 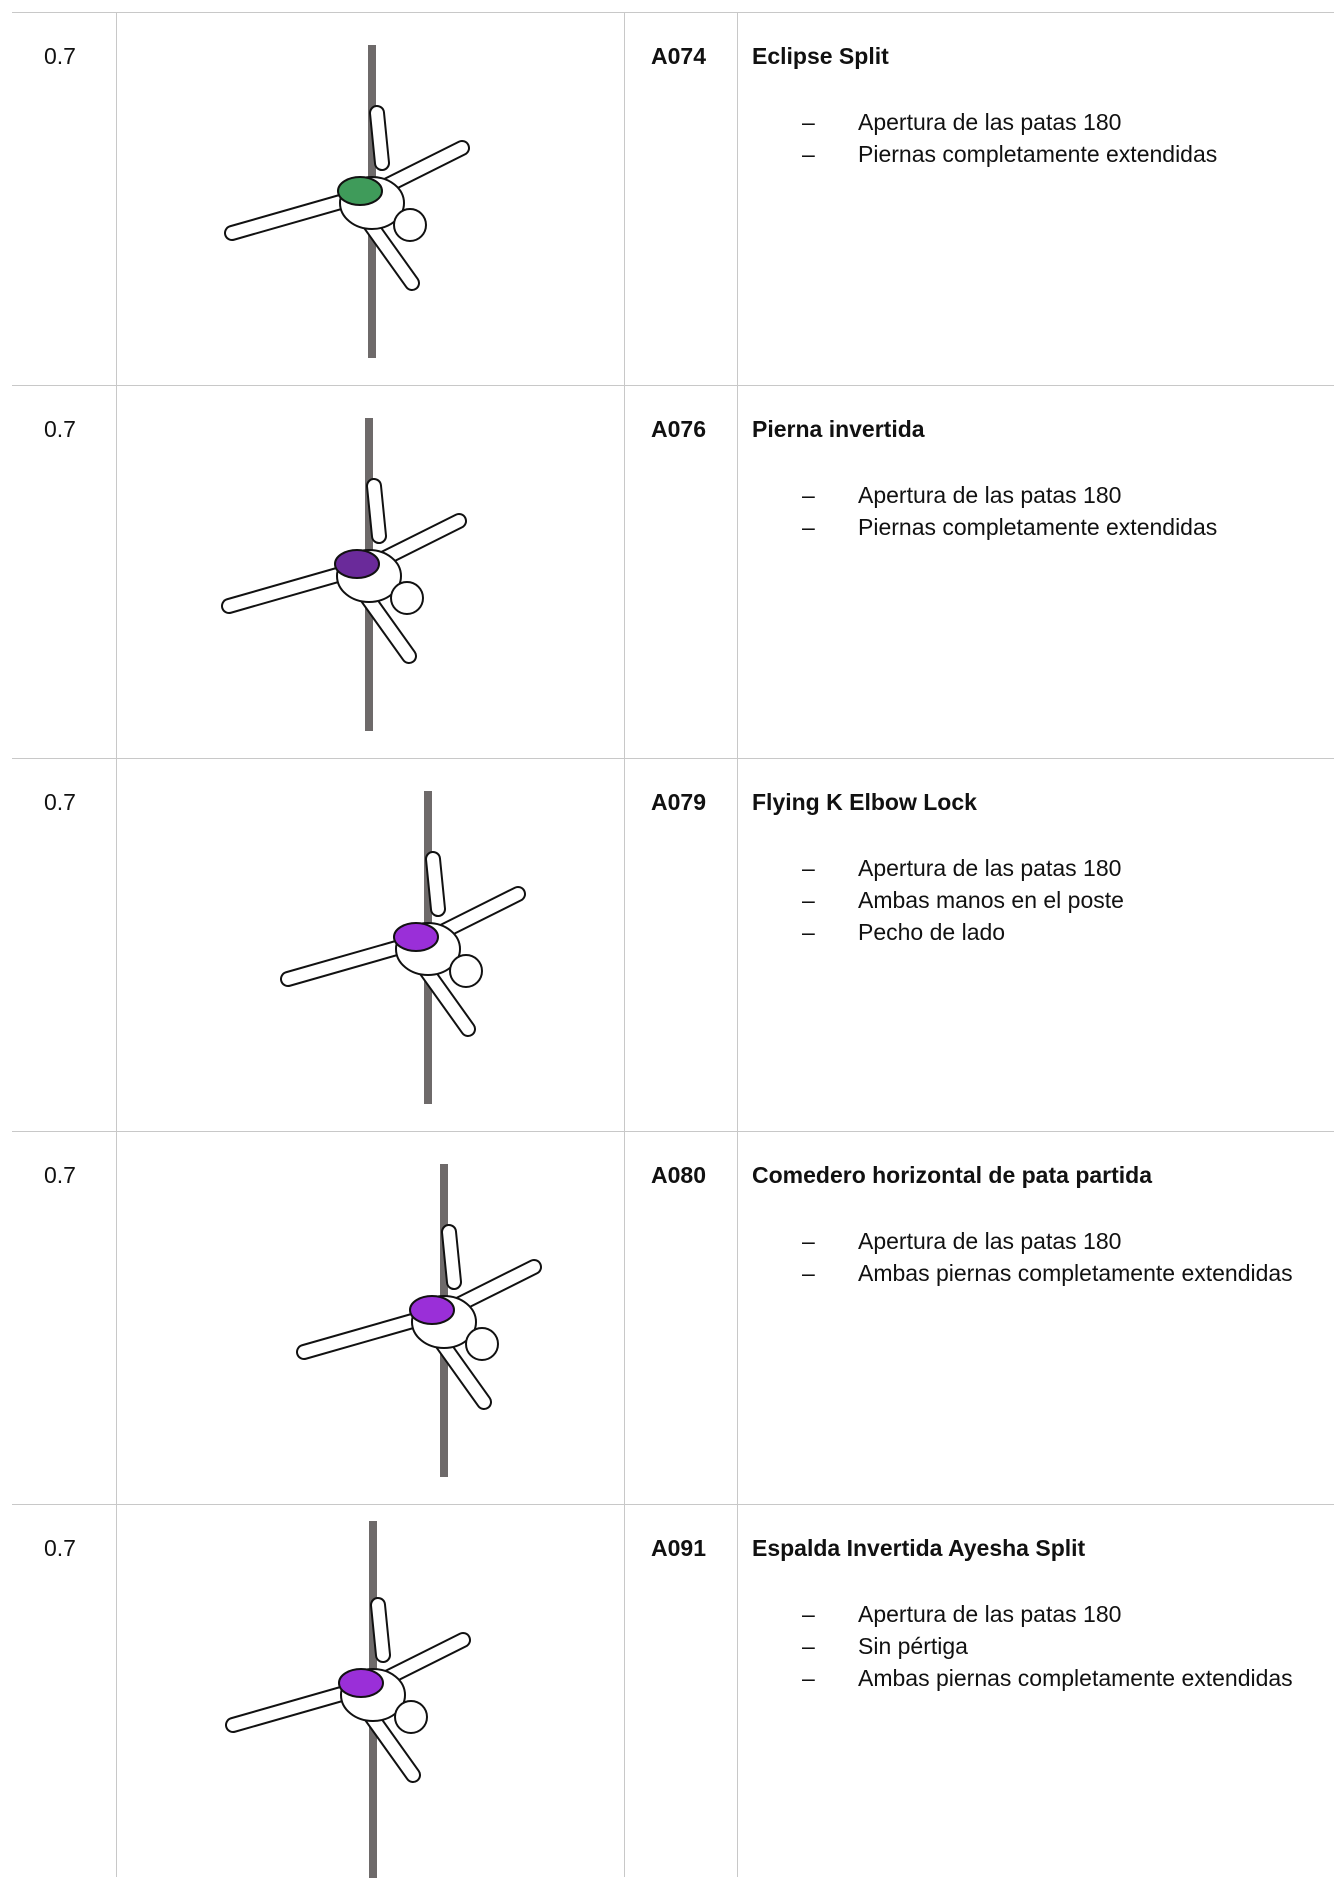 I want to click on element-name: Flying K Elbow Lock, so click(x=864, y=802).